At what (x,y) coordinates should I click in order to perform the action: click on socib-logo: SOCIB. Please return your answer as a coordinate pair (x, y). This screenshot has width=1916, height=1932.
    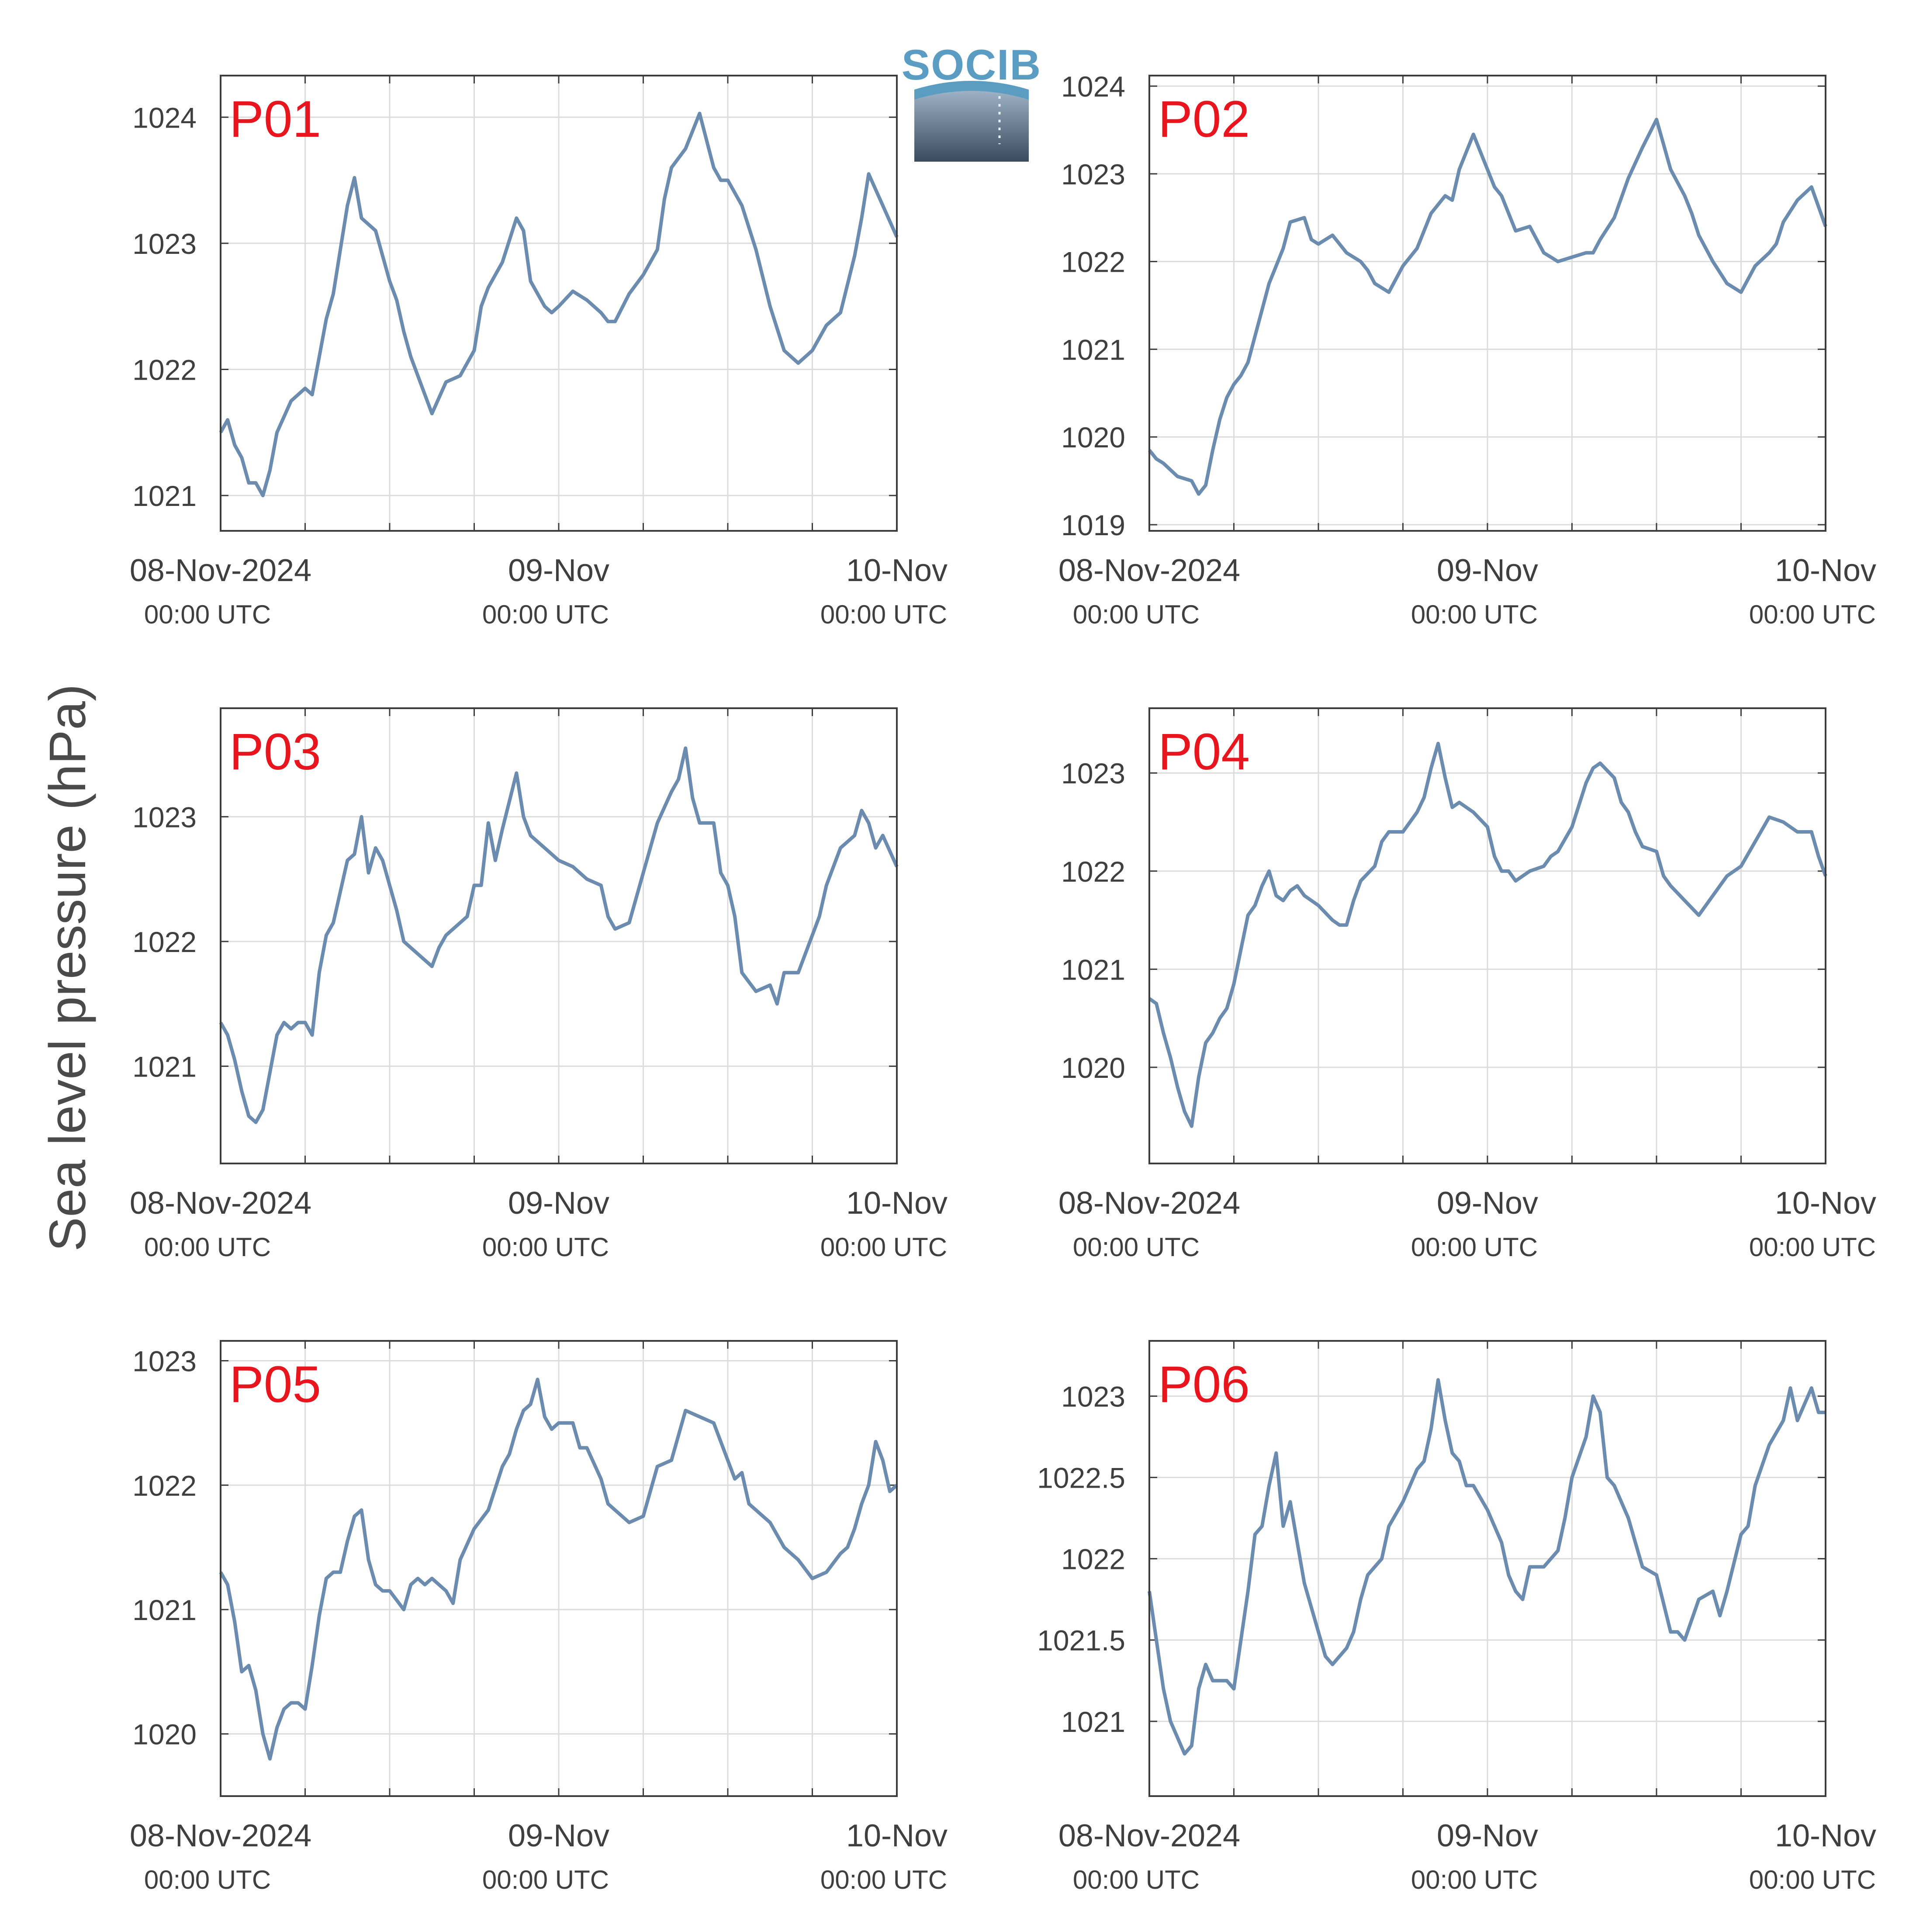
    Looking at the image, I should click on (971, 101).